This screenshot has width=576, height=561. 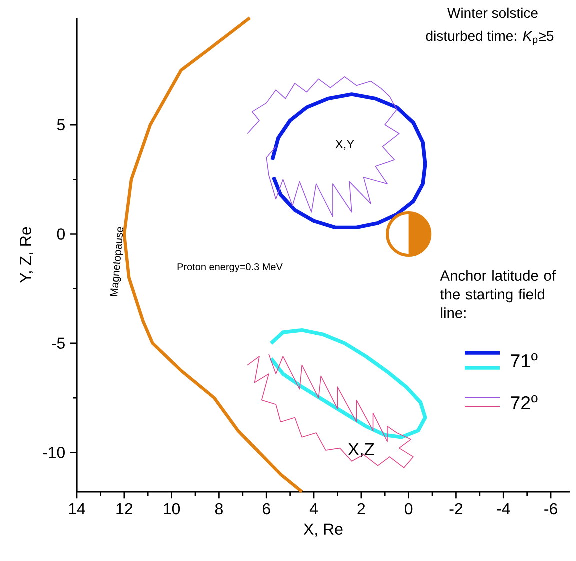 I want to click on annotation: Magnetopause, so click(x=117, y=261).